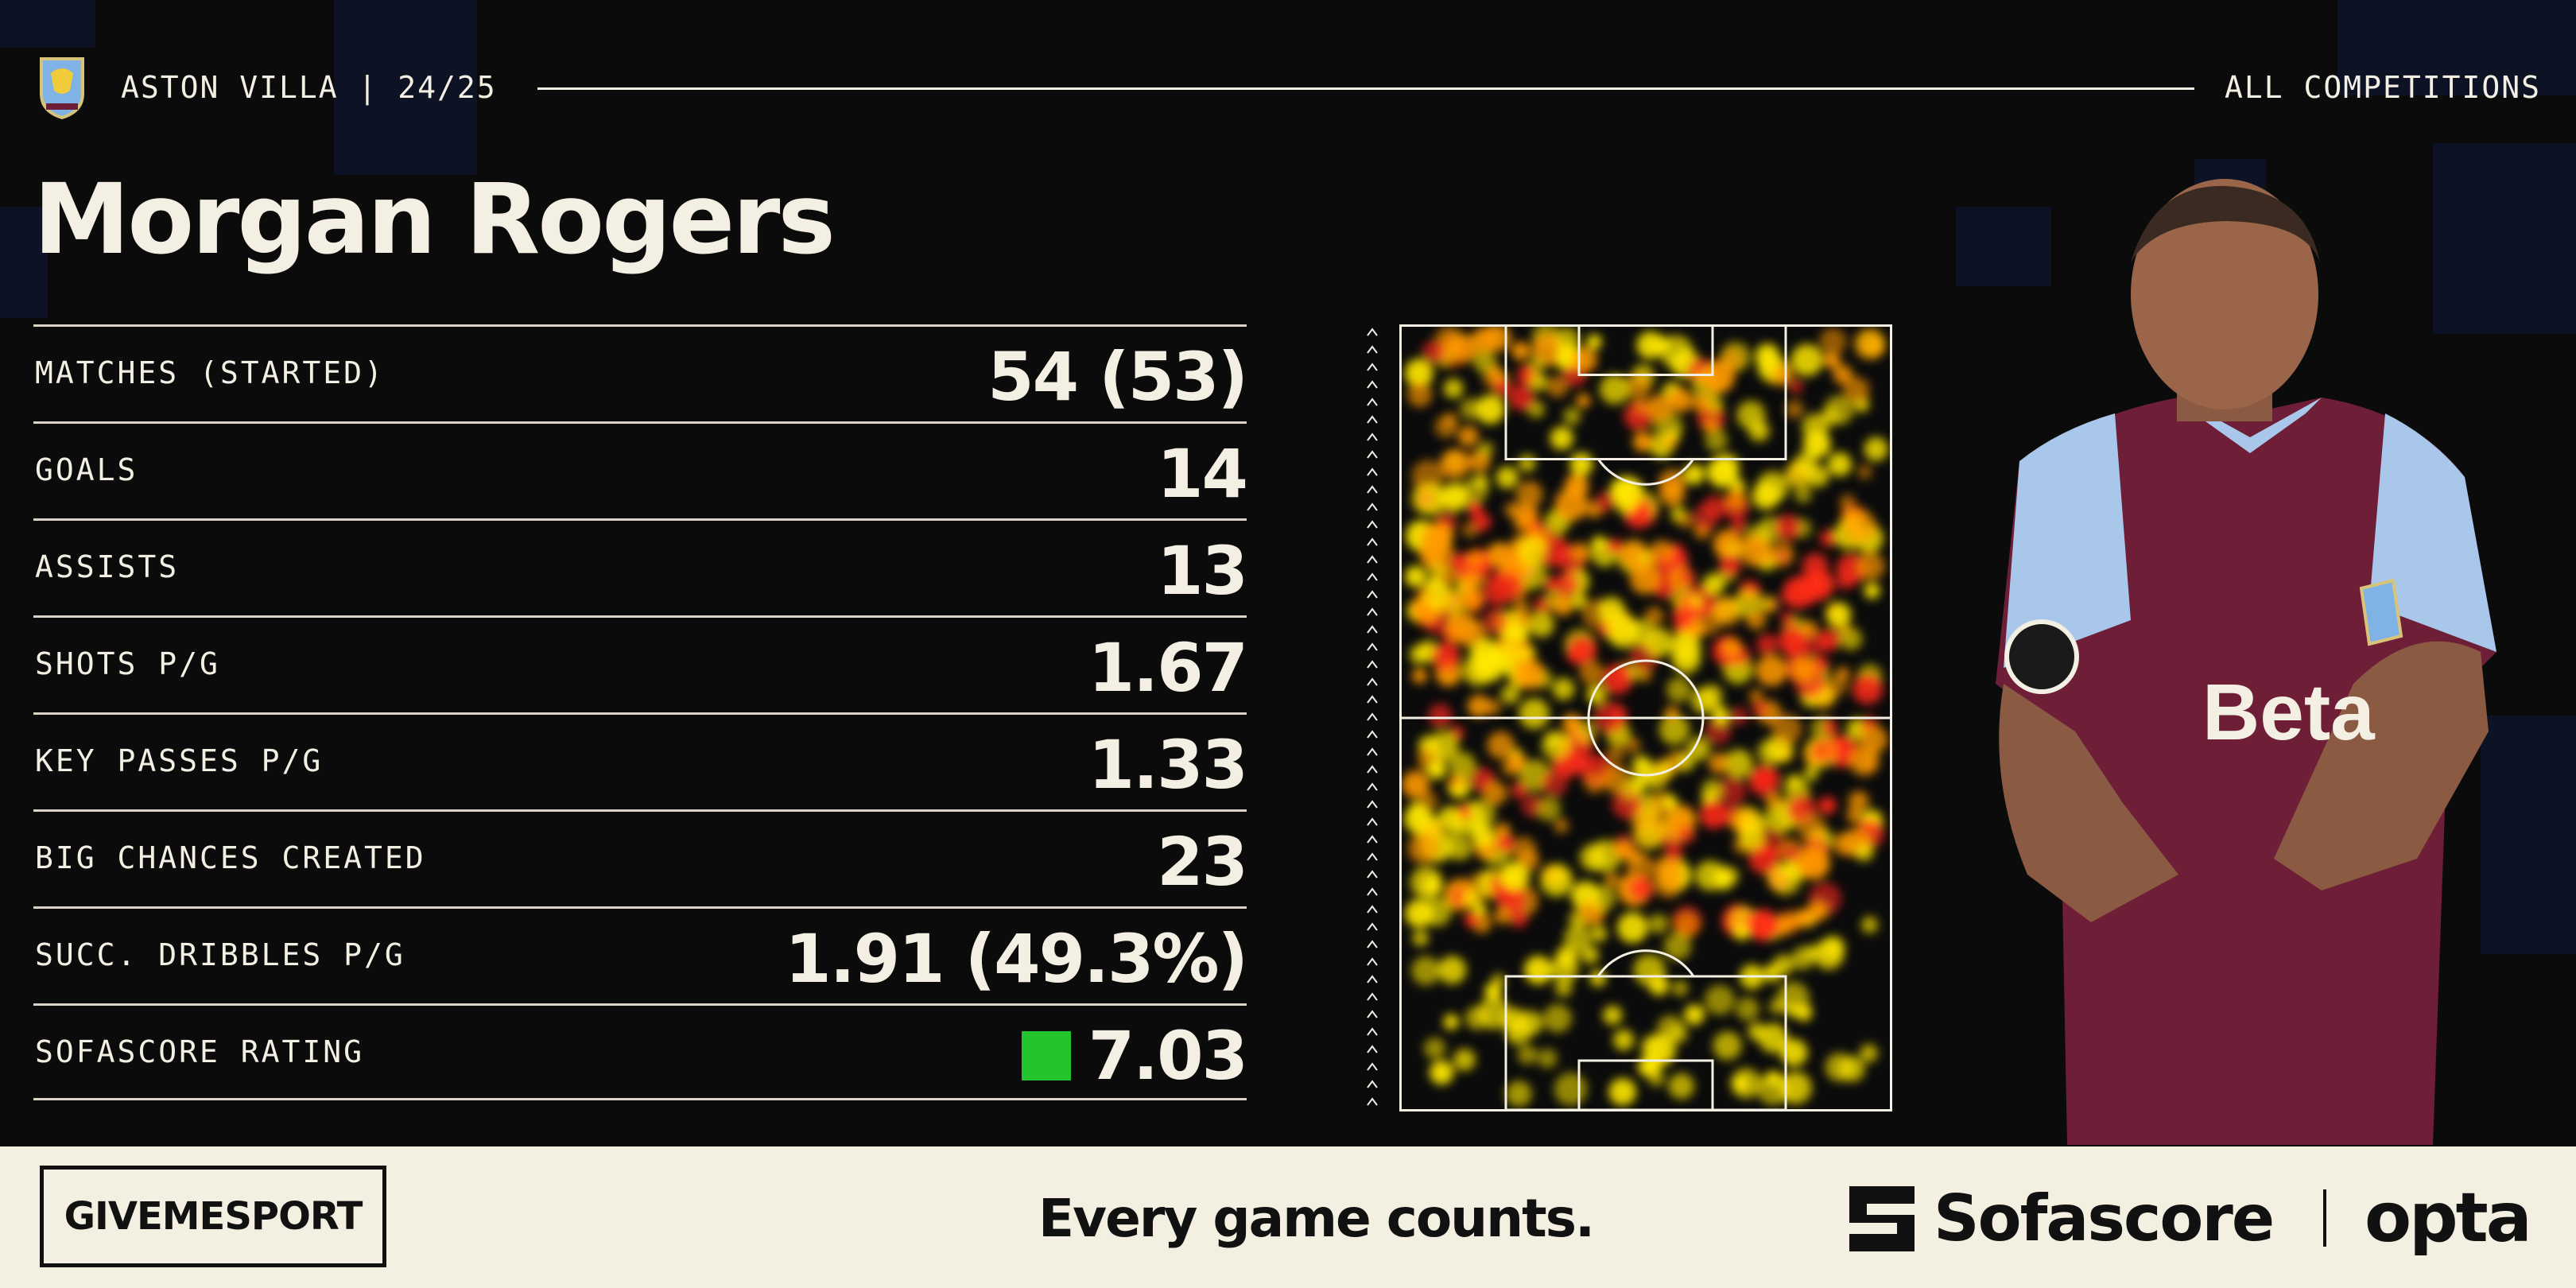 This screenshot has height=1288, width=2576. I want to click on stat-row: ASSISTS 13, so click(641, 566).